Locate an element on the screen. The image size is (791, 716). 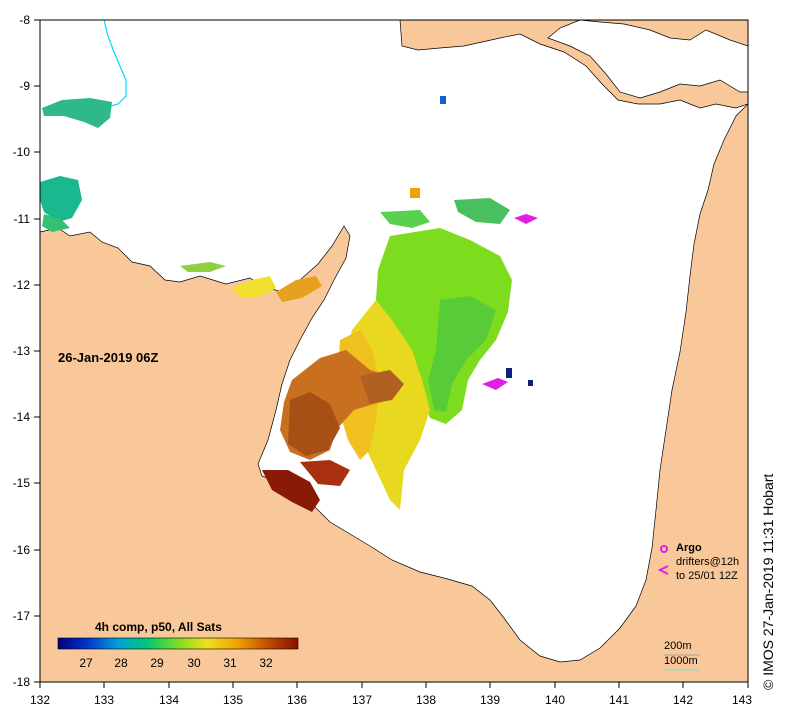
x-tick-label: 143 is located at coordinates (742, 700).